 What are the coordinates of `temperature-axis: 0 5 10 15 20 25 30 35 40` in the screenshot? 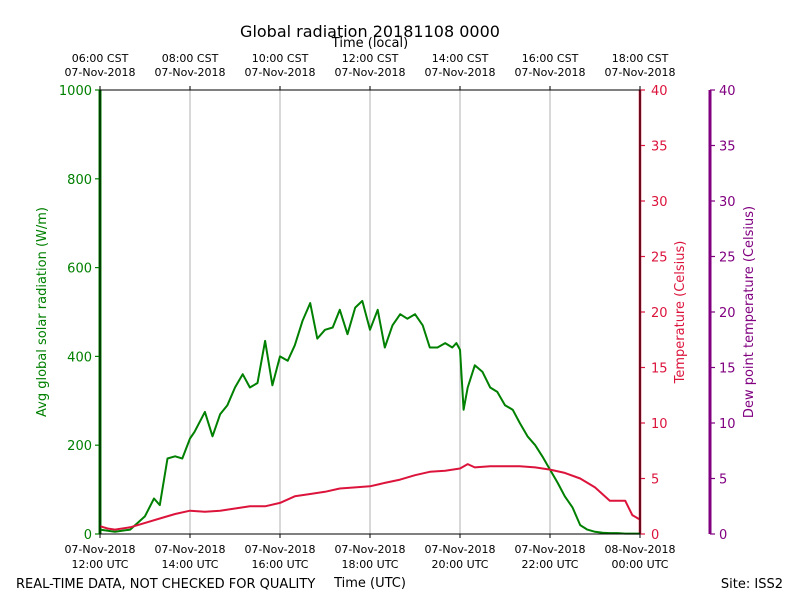 It's located at (653, 313).